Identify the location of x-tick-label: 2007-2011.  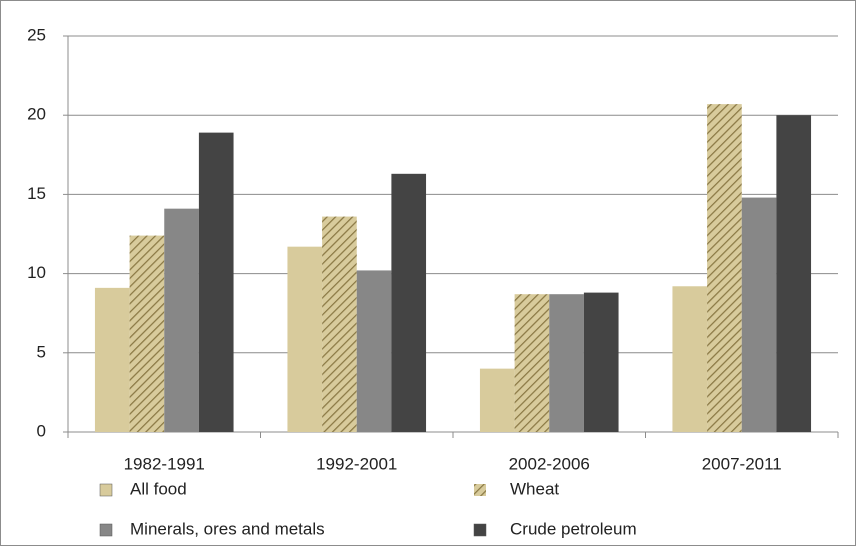
(742, 463).